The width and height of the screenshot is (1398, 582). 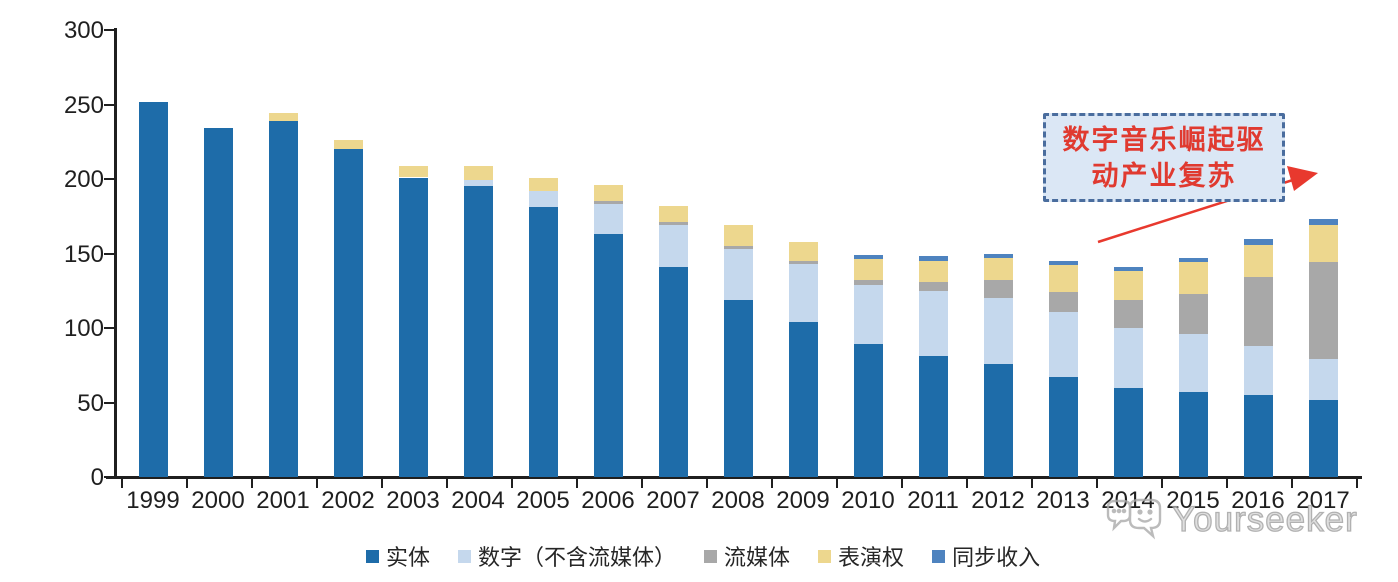 I want to click on x-tick-label: 2016, so click(x=1258, y=500).